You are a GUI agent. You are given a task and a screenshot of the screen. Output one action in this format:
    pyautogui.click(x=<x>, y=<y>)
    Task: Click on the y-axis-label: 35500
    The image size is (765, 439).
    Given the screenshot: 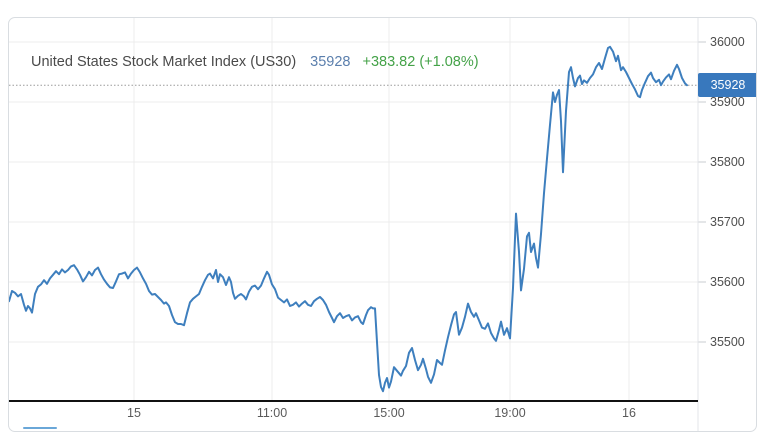 What is the action you would take?
    pyautogui.click(x=727, y=342)
    